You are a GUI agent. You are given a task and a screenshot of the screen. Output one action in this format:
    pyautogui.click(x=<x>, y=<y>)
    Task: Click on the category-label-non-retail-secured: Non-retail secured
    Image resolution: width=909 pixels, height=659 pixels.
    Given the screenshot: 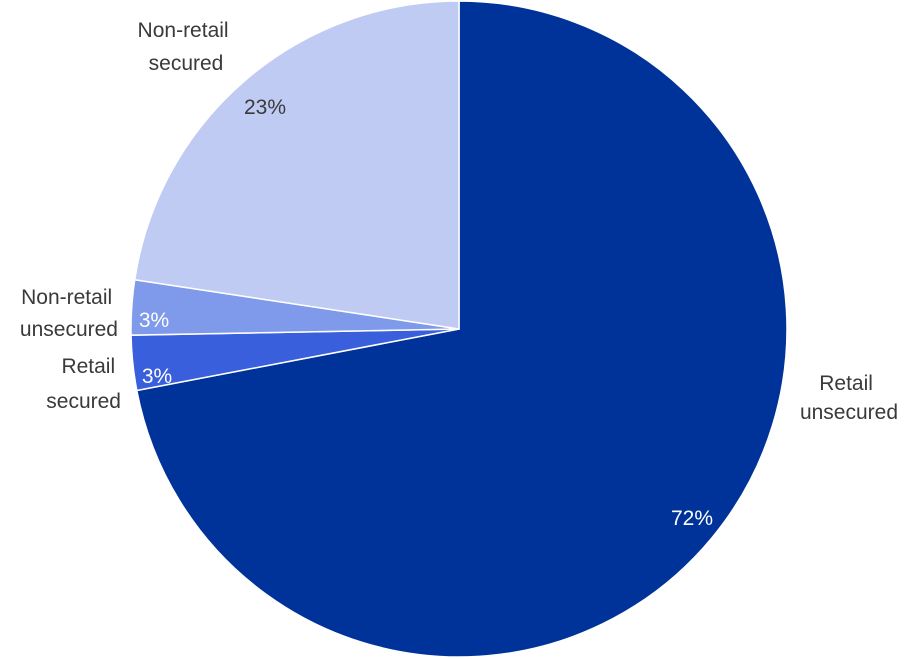 What is the action you would take?
    pyautogui.click(x=186, y=47)
    